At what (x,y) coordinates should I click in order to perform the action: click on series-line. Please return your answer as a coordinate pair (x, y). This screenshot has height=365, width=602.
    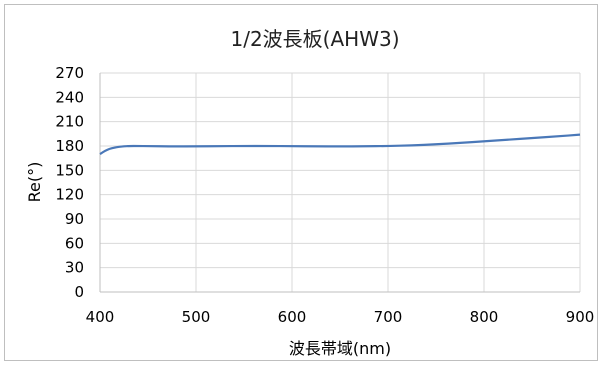
    Looking at the image, I should click on (340, 144).